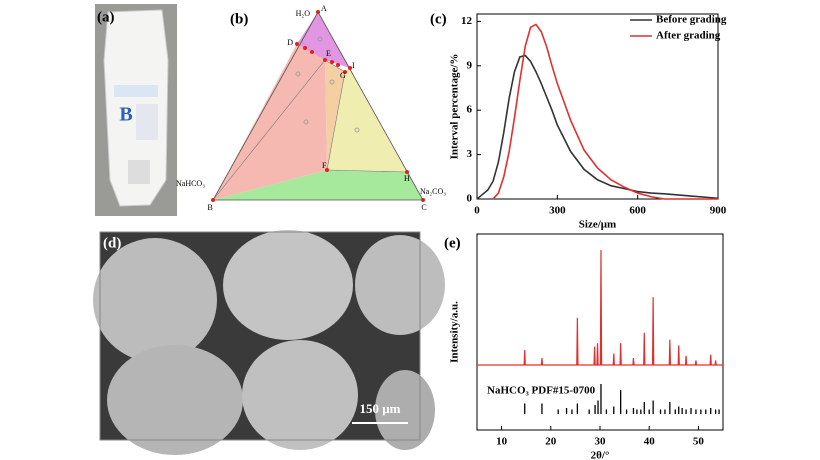 The width and height of the screenshot is (820, 460). Describe the element at coordinates (190, 183) in the screenshot. I see `vertex-label: NaHCO₃` at that location.